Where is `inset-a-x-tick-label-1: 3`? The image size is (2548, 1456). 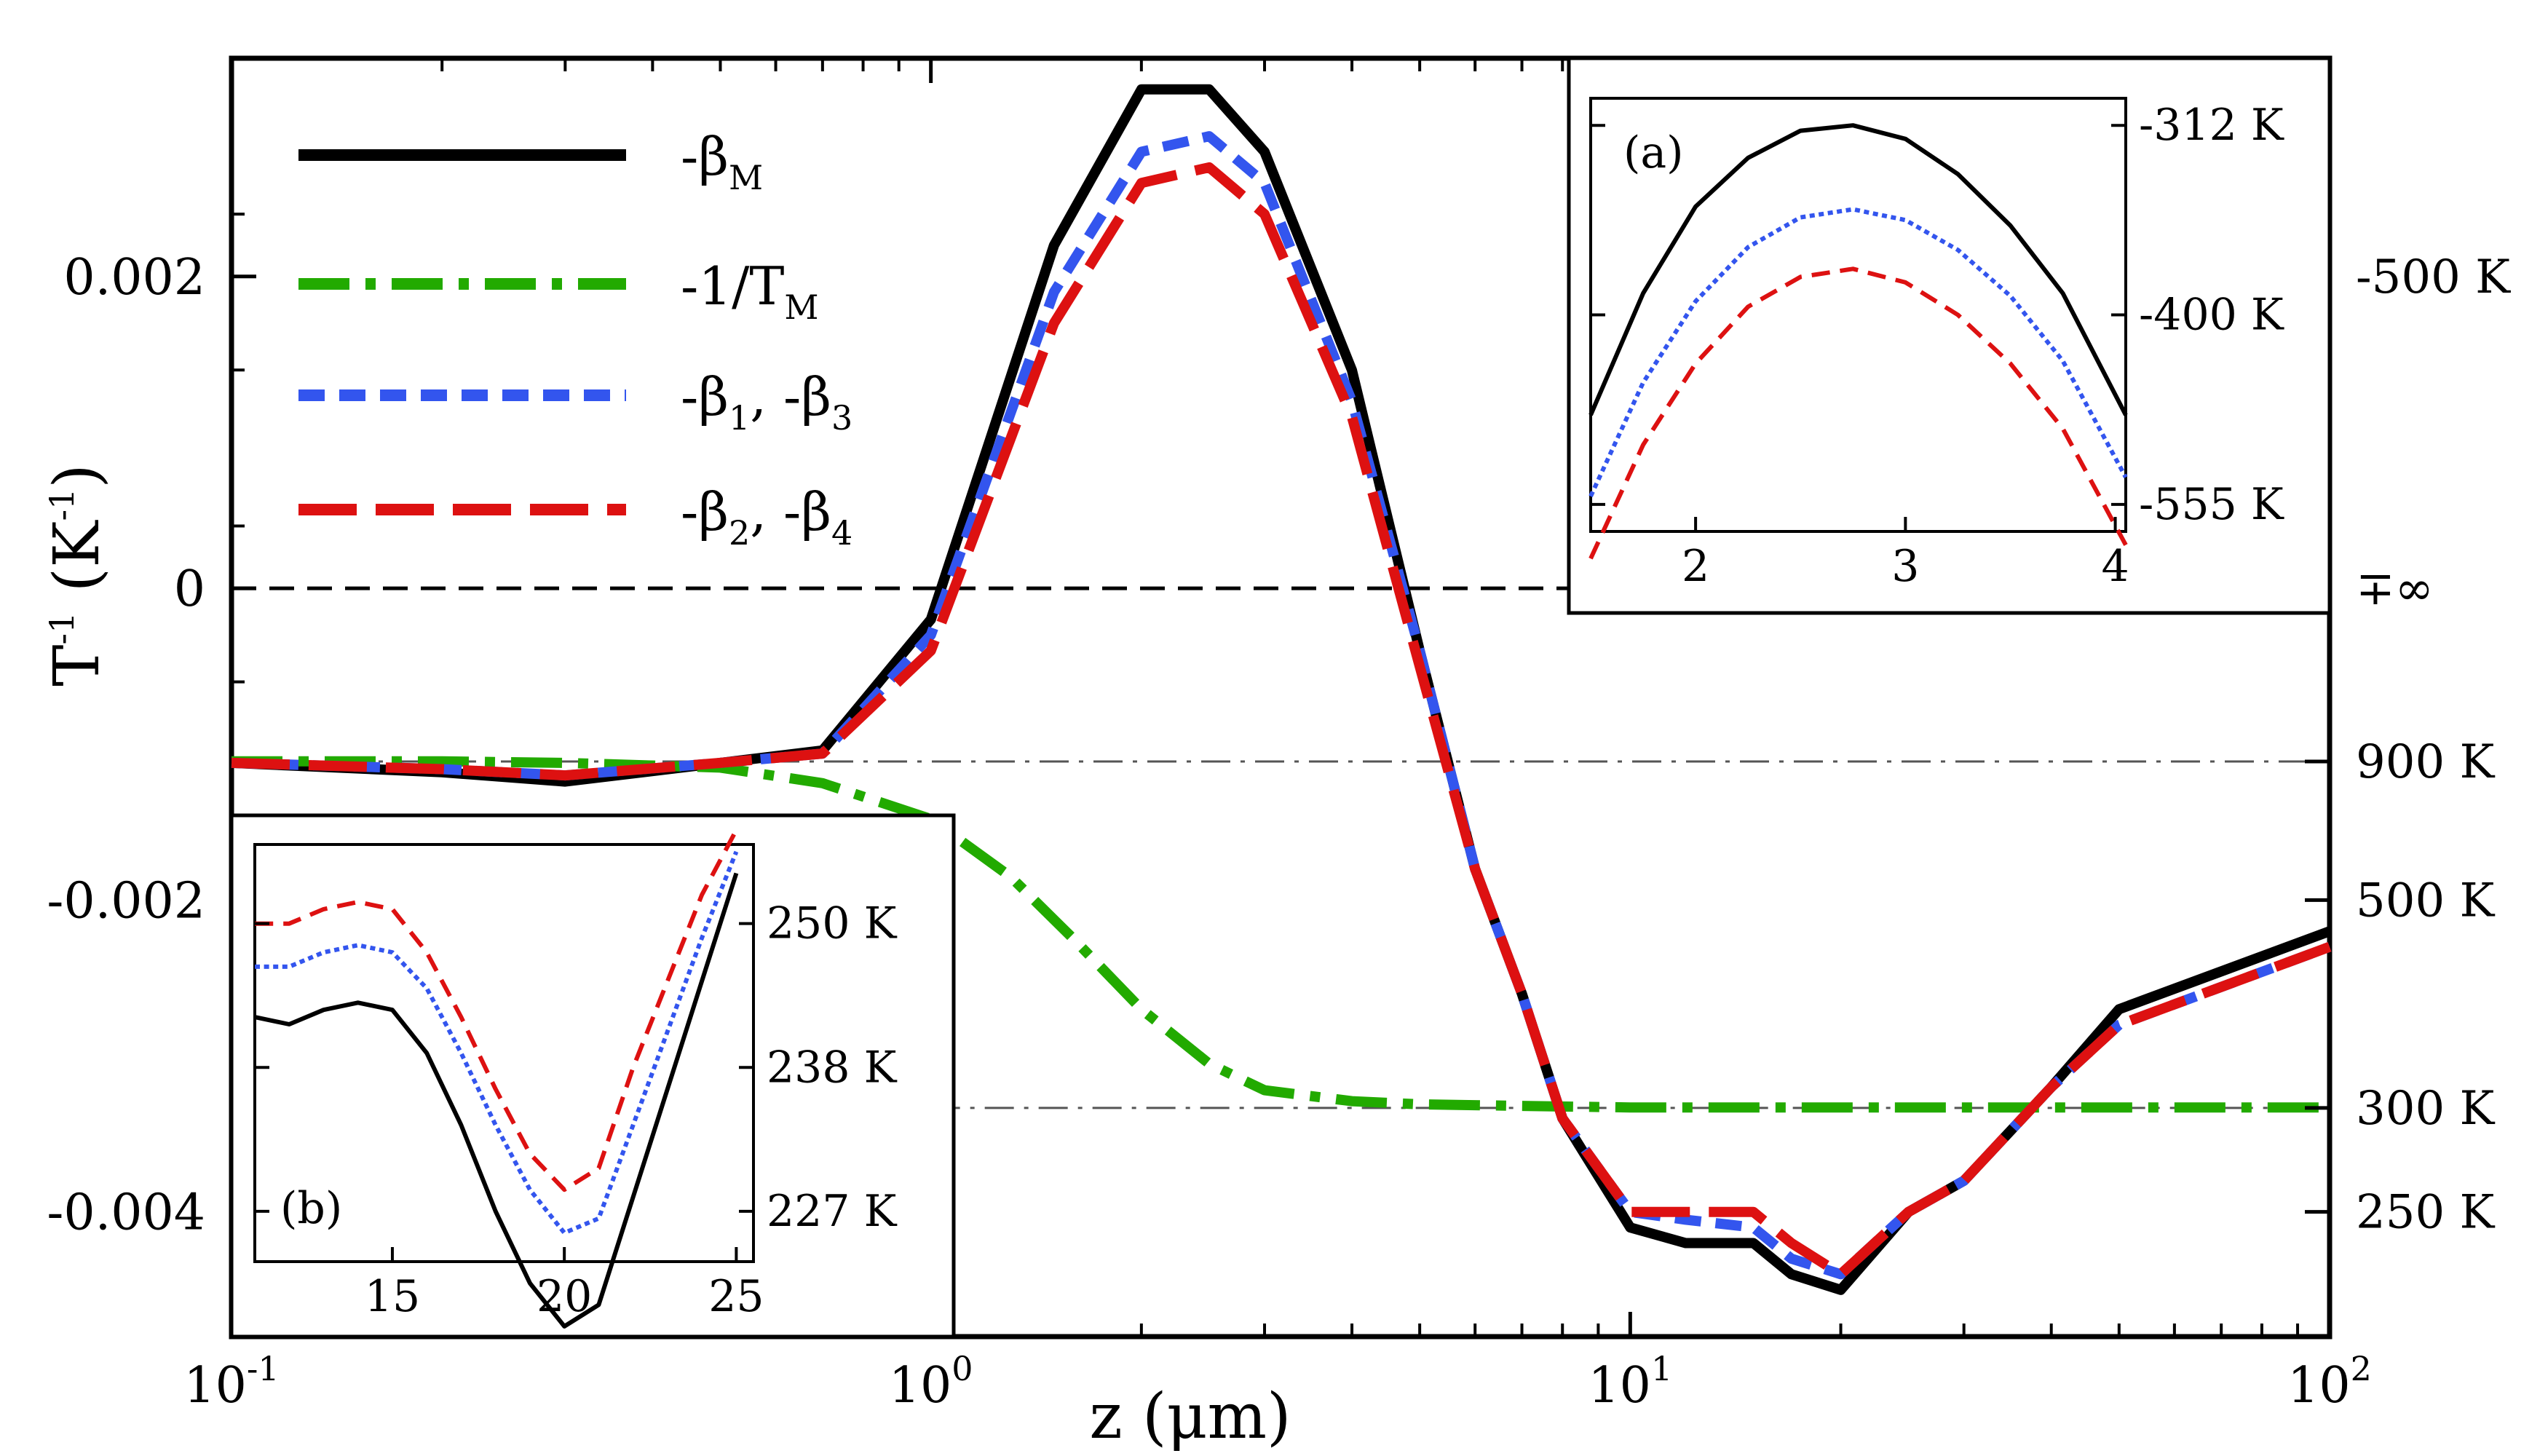
inset-a-x-tick-label-1: 3 is located at coordinates (1905, 566).